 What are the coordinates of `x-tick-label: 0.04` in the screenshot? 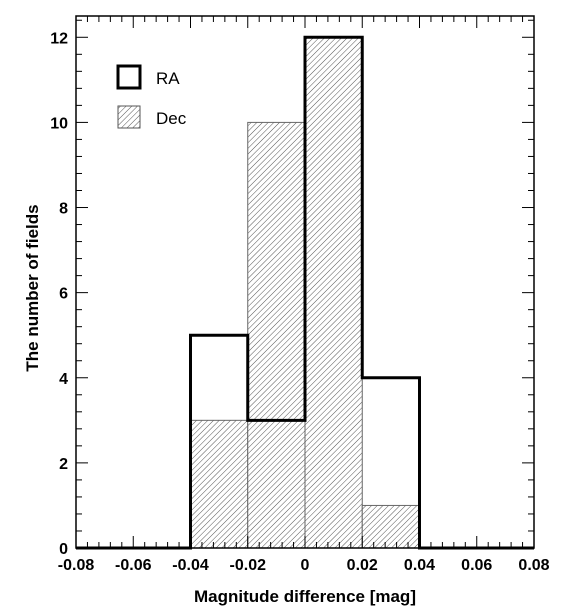 It's located at (419, 565).